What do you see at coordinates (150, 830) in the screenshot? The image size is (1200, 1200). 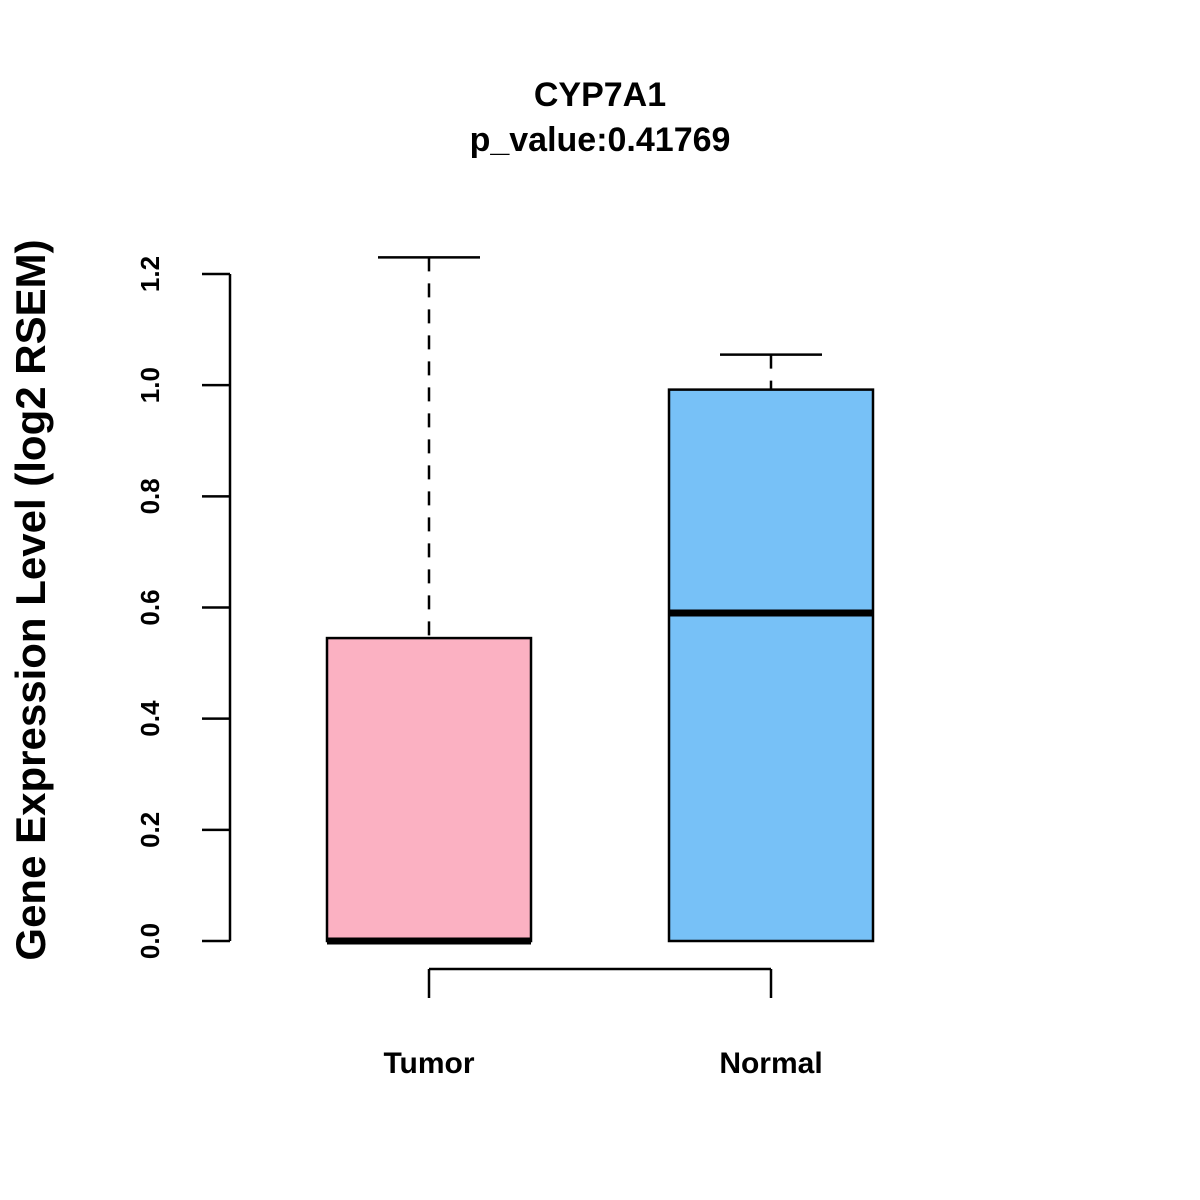 I see `y-tick-label: 0.2` at bounding box center [150, 830].